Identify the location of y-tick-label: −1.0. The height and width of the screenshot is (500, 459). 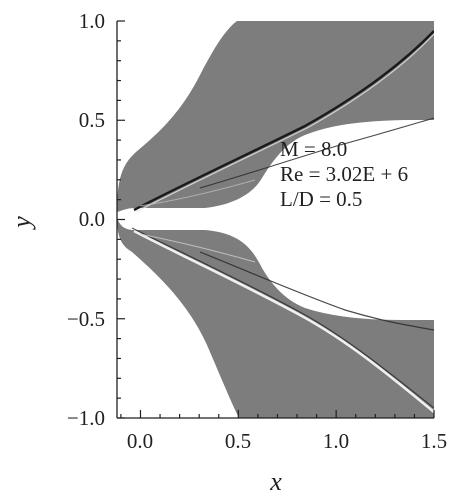
(86, 418).